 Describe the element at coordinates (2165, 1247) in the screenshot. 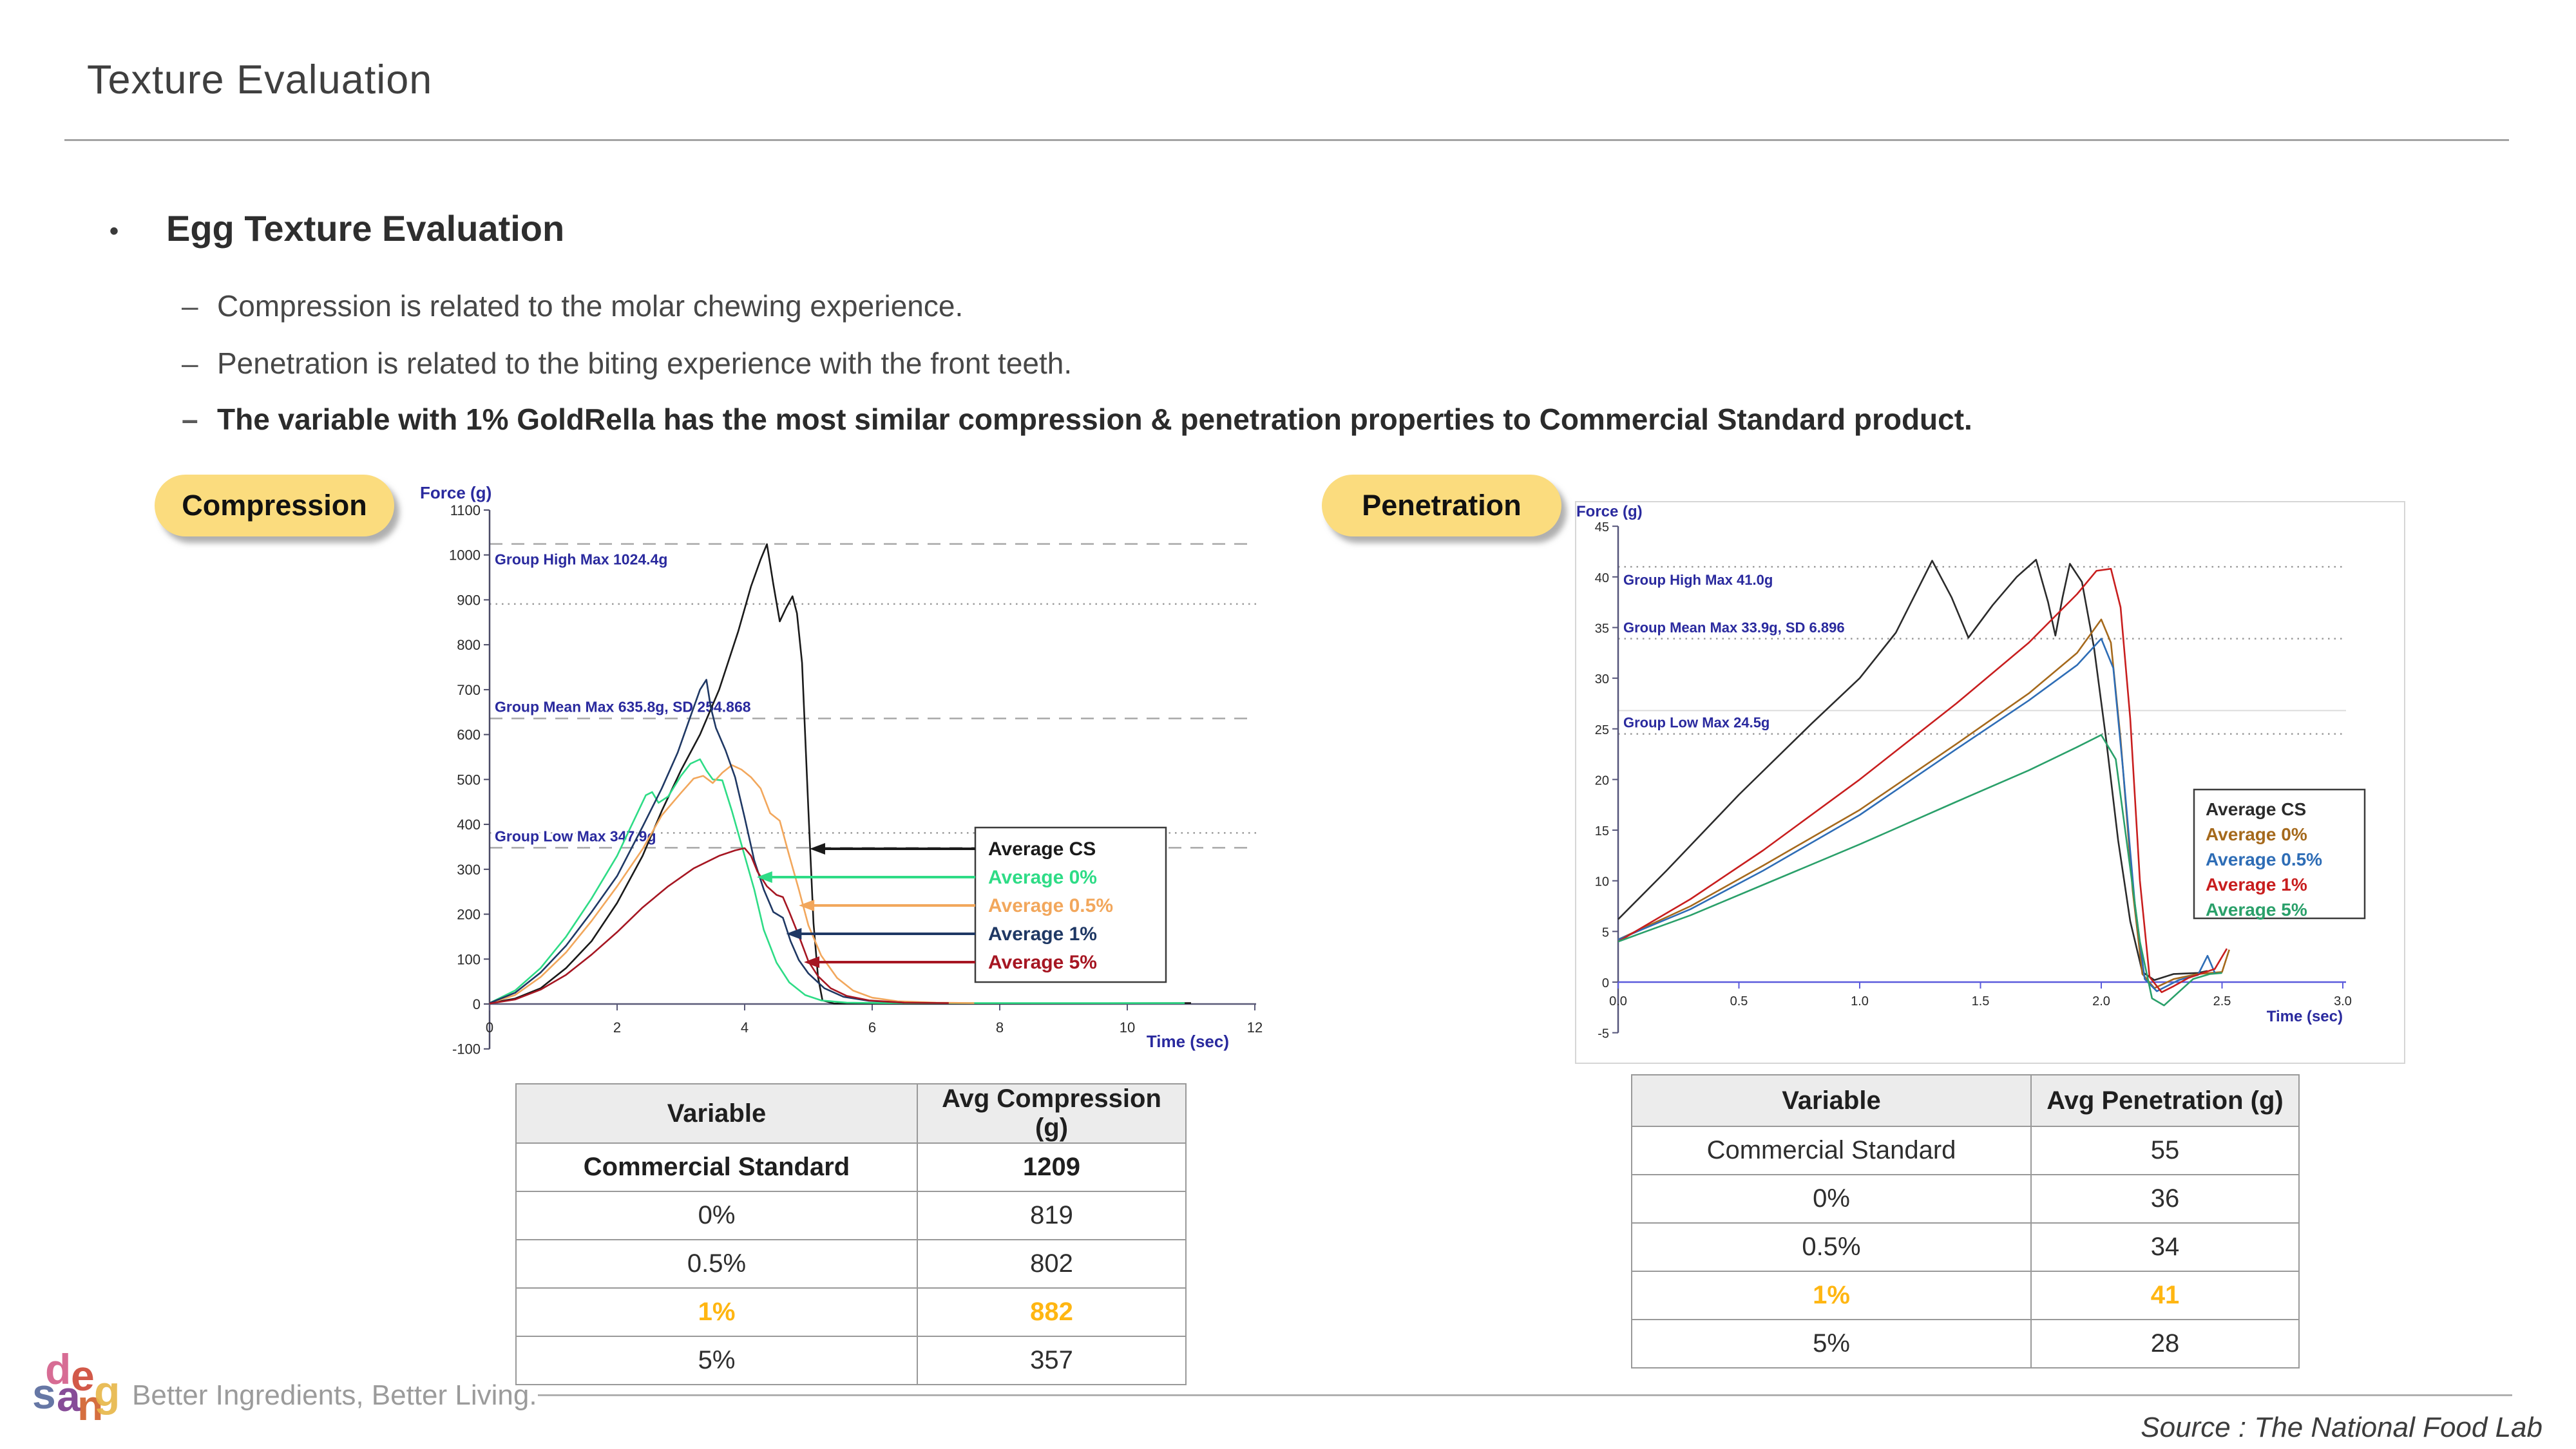

I see `cell-value: 34` at that location.